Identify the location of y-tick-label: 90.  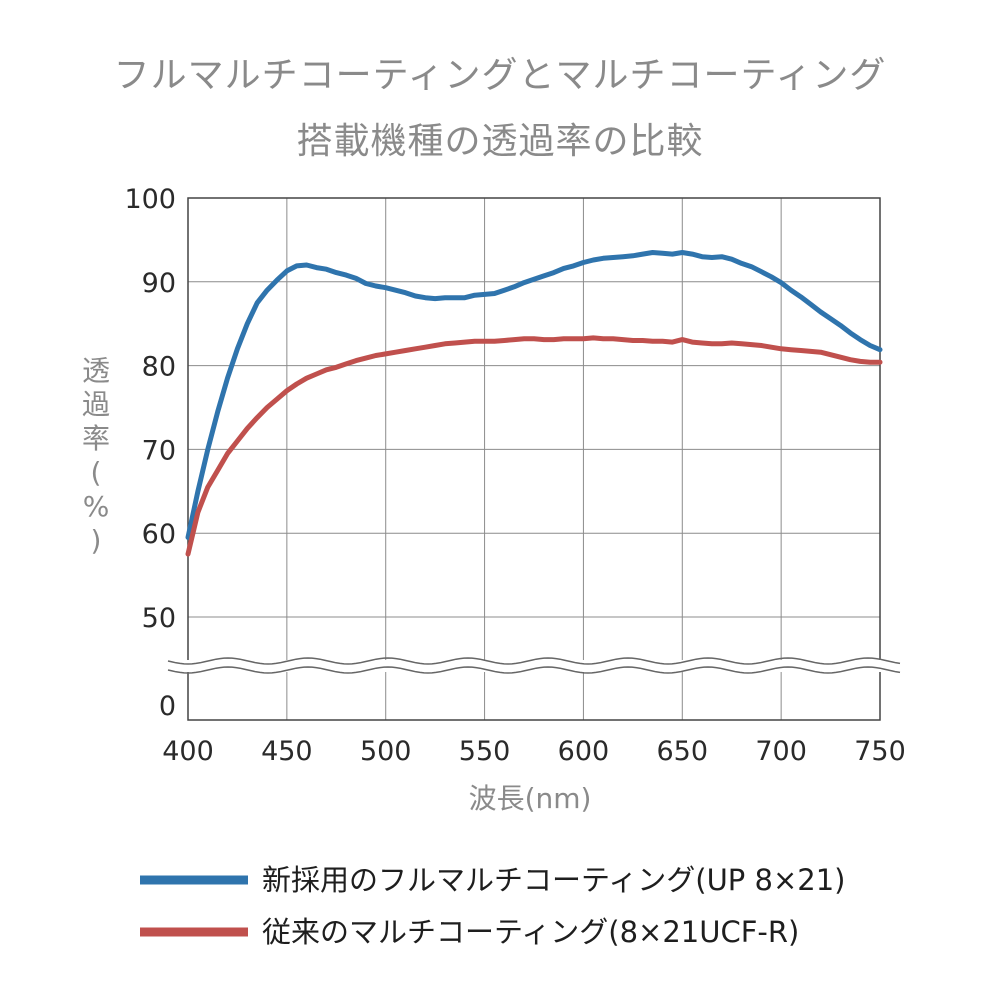
(159, 283).